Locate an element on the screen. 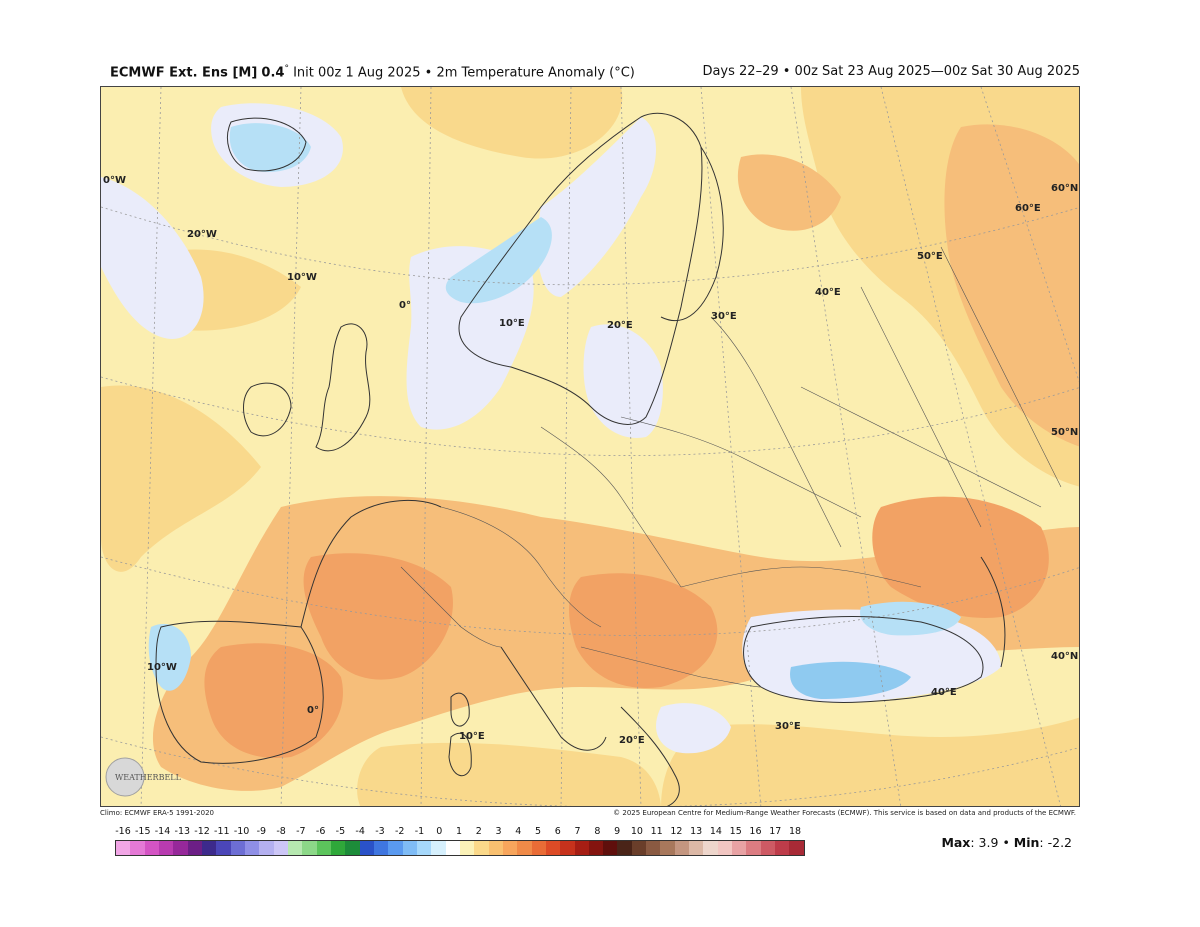 Image resolution: width=1200 pixels, height=927 pixels. parallel-40n is located at coordinates (590, 596).